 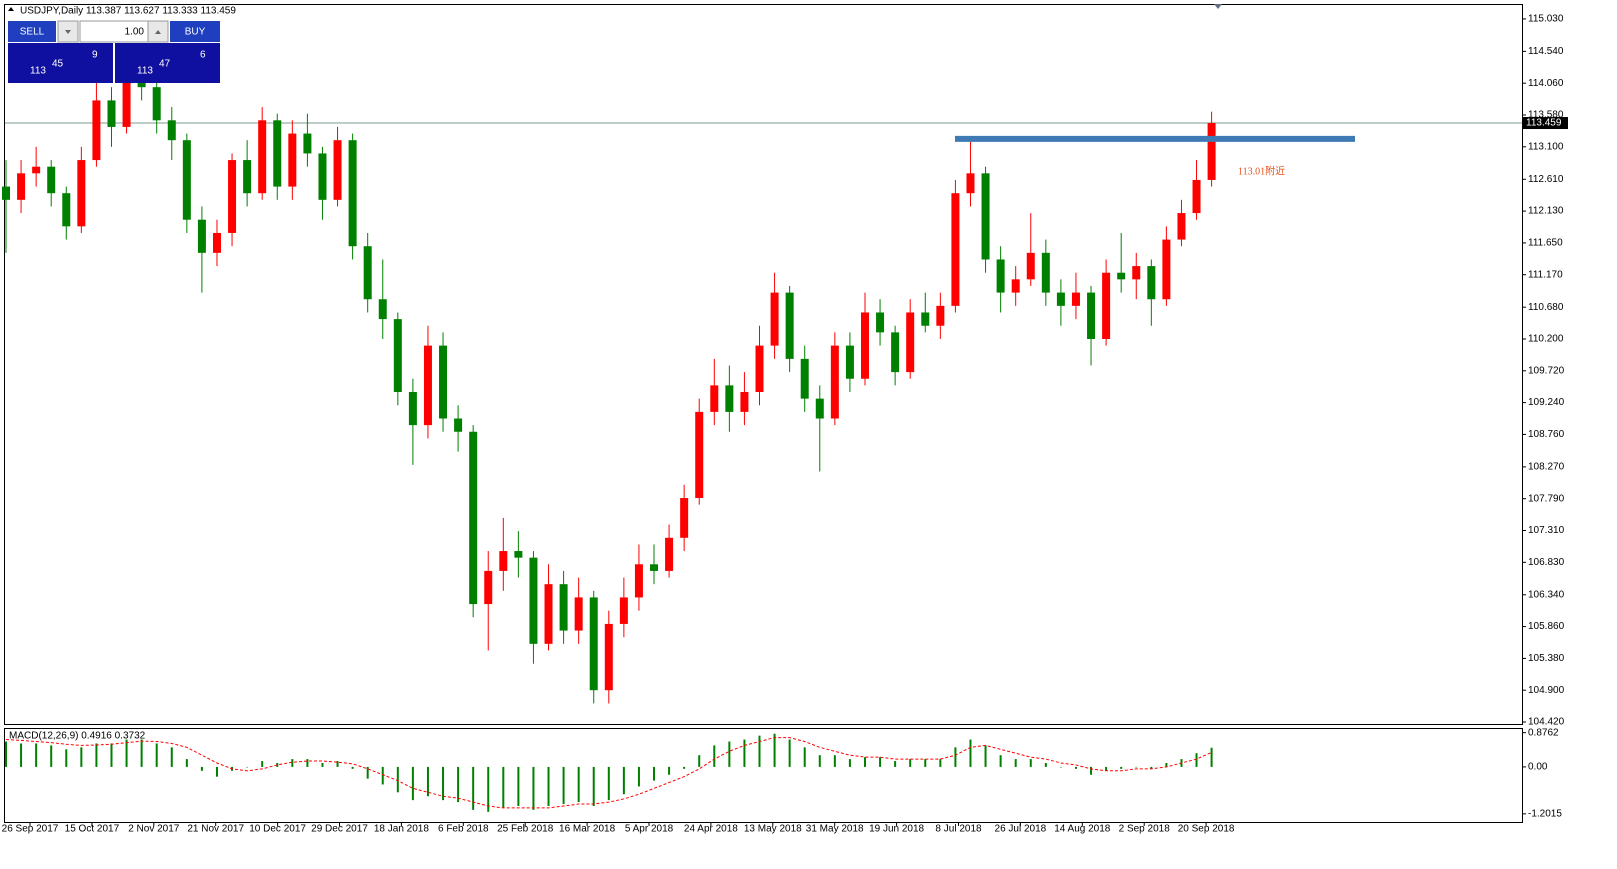 I want to click on bid-box, so click(x=60, y=63).